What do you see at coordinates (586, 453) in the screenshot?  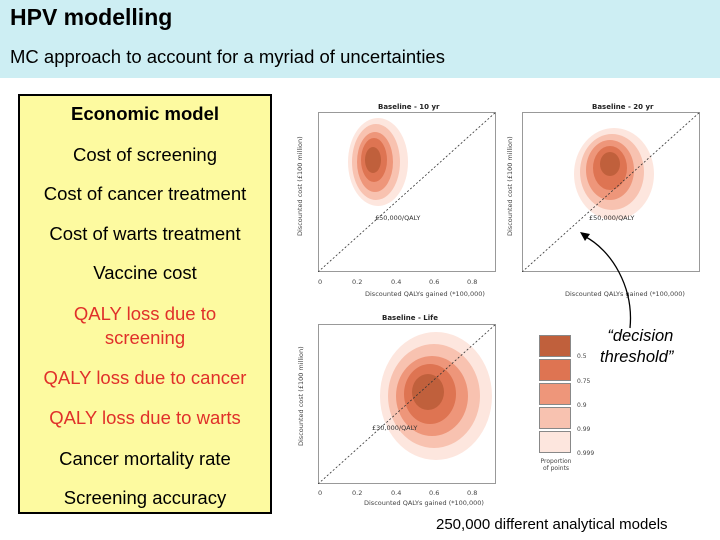 I see `legend-label: 0.999` at bounding box center [586, 453].